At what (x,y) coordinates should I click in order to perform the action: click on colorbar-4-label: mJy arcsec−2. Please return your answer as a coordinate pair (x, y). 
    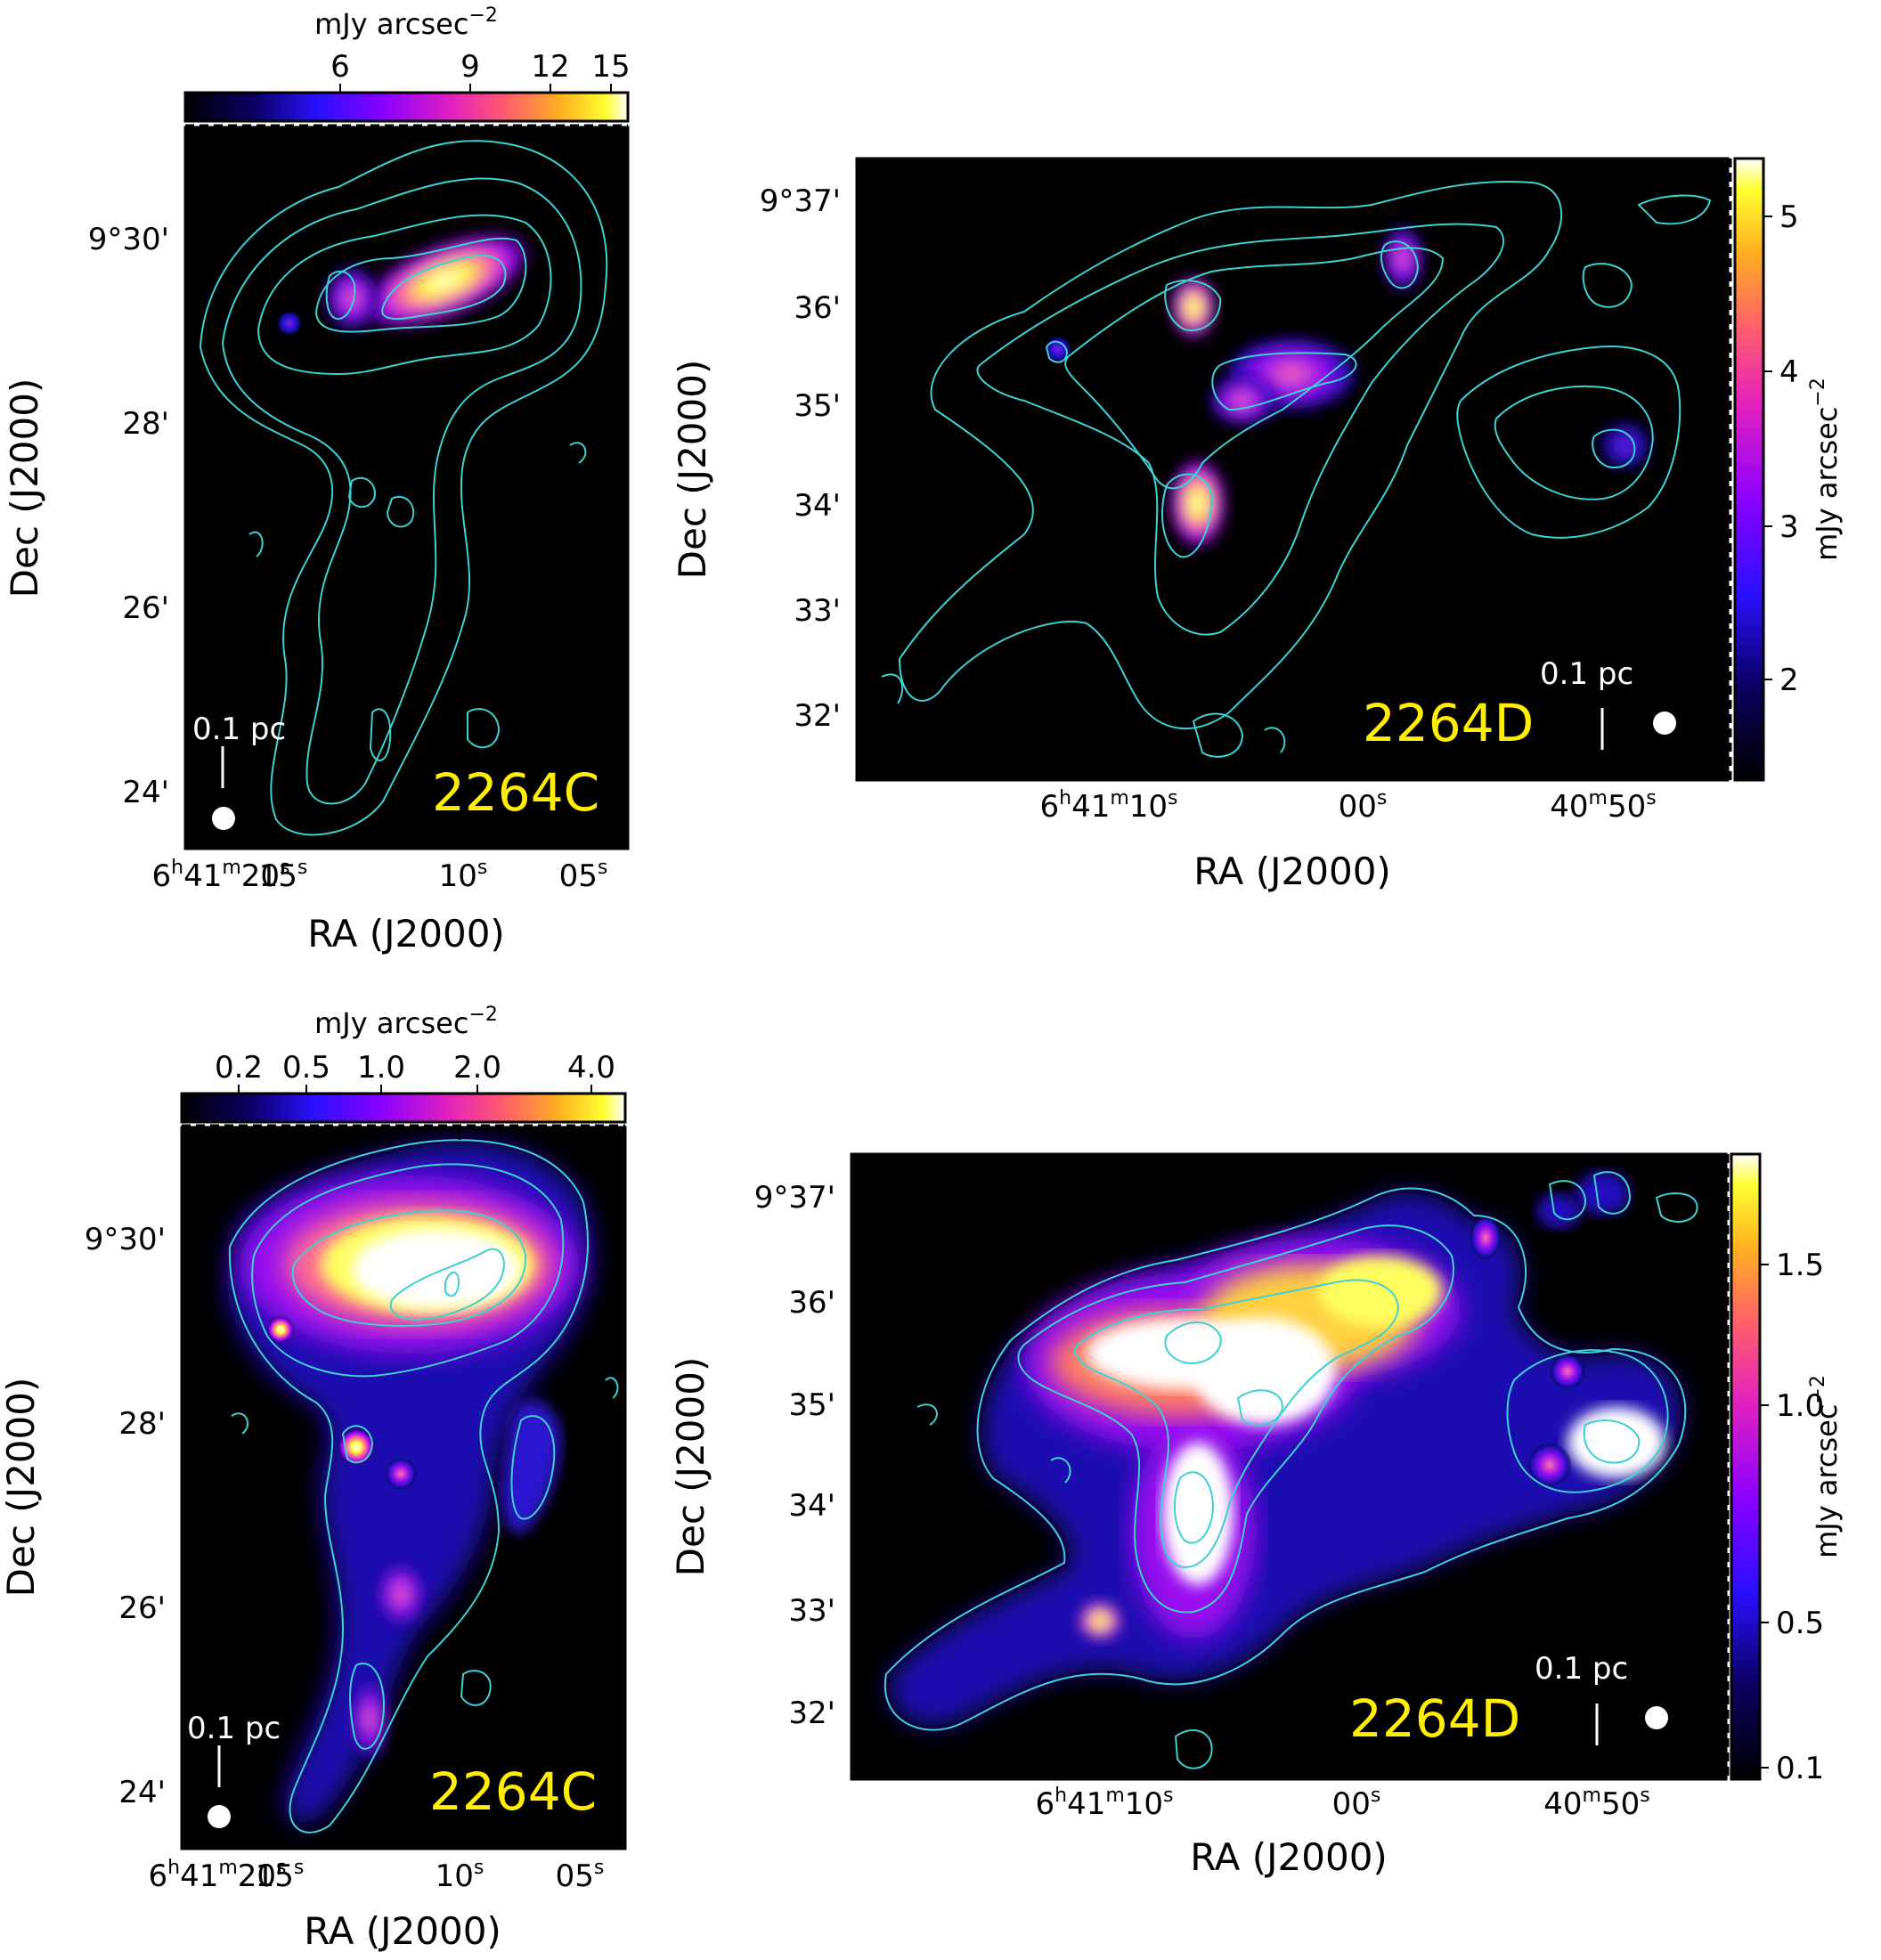
    Looking at the image, I should click on (1825, 1466).